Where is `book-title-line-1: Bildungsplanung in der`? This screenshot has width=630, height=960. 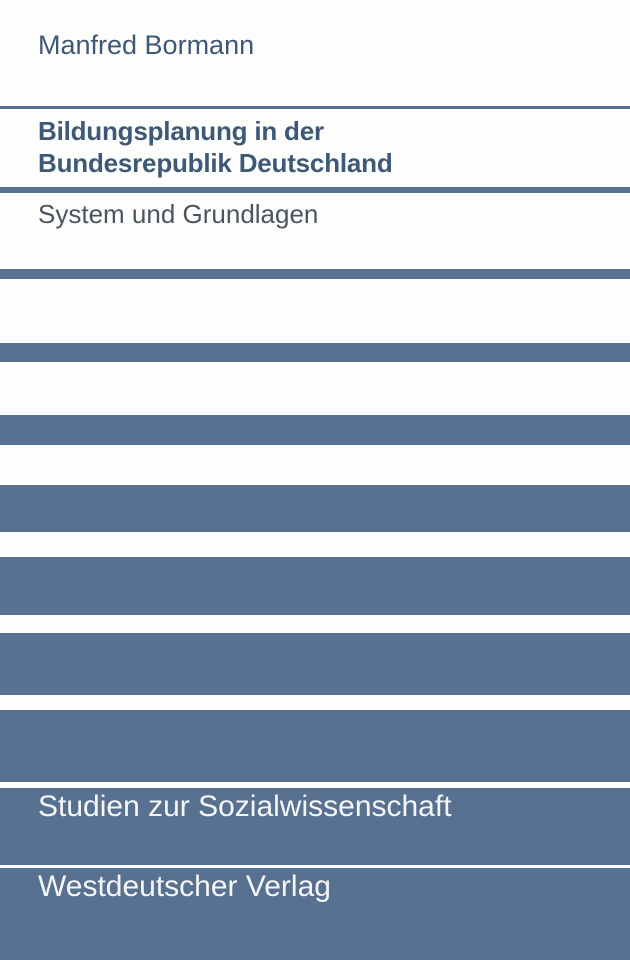 book-title-line-1: Bildungsplanung in der is located at coordinates (181, 131).